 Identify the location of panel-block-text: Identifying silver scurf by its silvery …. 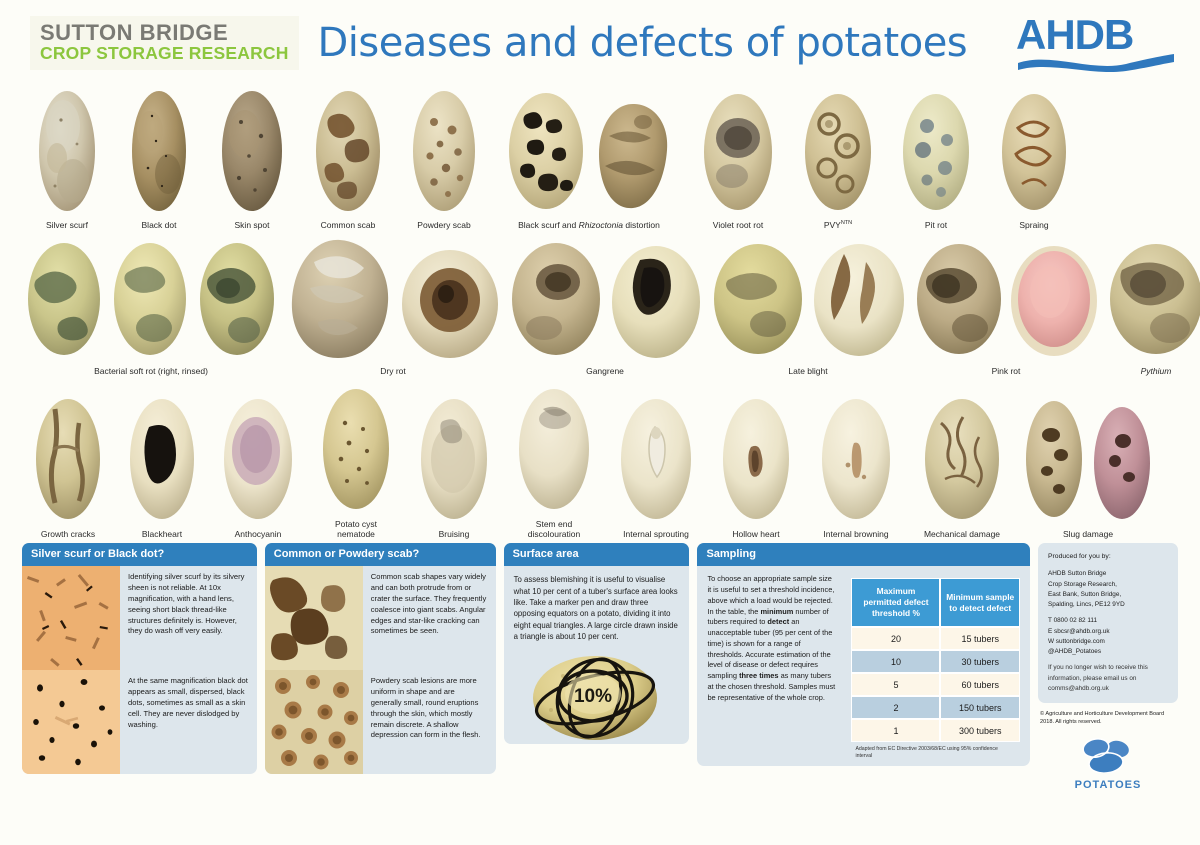
(186, 604).